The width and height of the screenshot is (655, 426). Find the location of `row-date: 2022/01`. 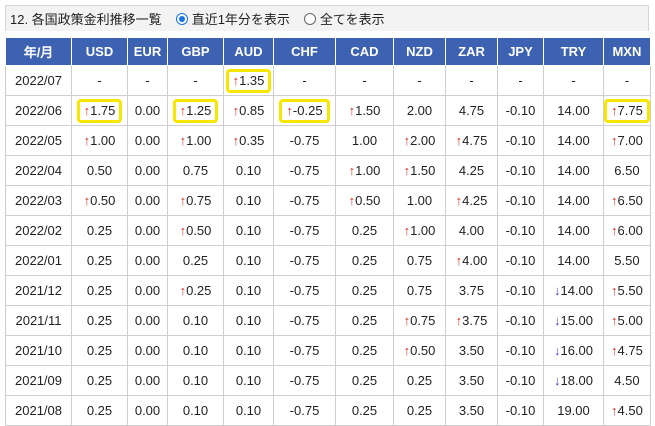

row-date: 2022/01 is located at coordinates (38, 260).